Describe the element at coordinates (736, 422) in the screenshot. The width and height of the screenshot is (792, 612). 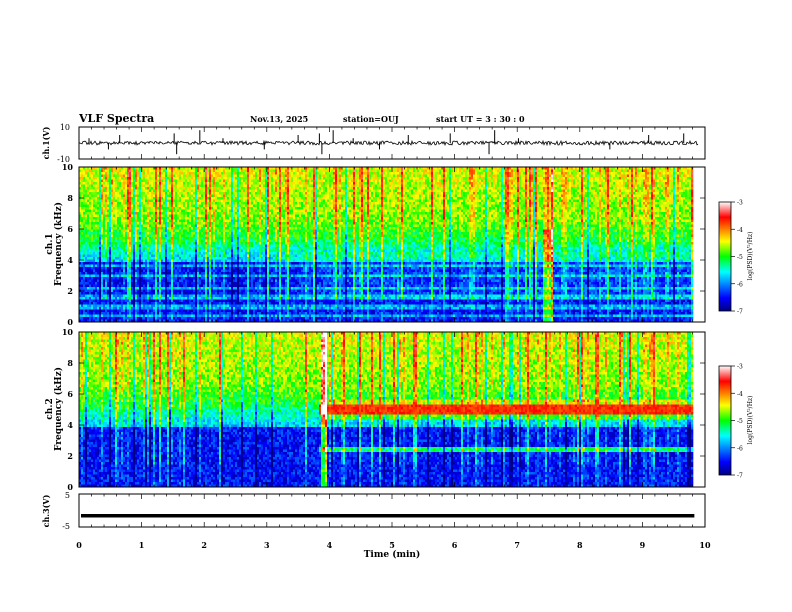
I see `ch2-colorbar: -3 -4 -5 -6 -7 log(PSD)(V²/Hz)` at that location.